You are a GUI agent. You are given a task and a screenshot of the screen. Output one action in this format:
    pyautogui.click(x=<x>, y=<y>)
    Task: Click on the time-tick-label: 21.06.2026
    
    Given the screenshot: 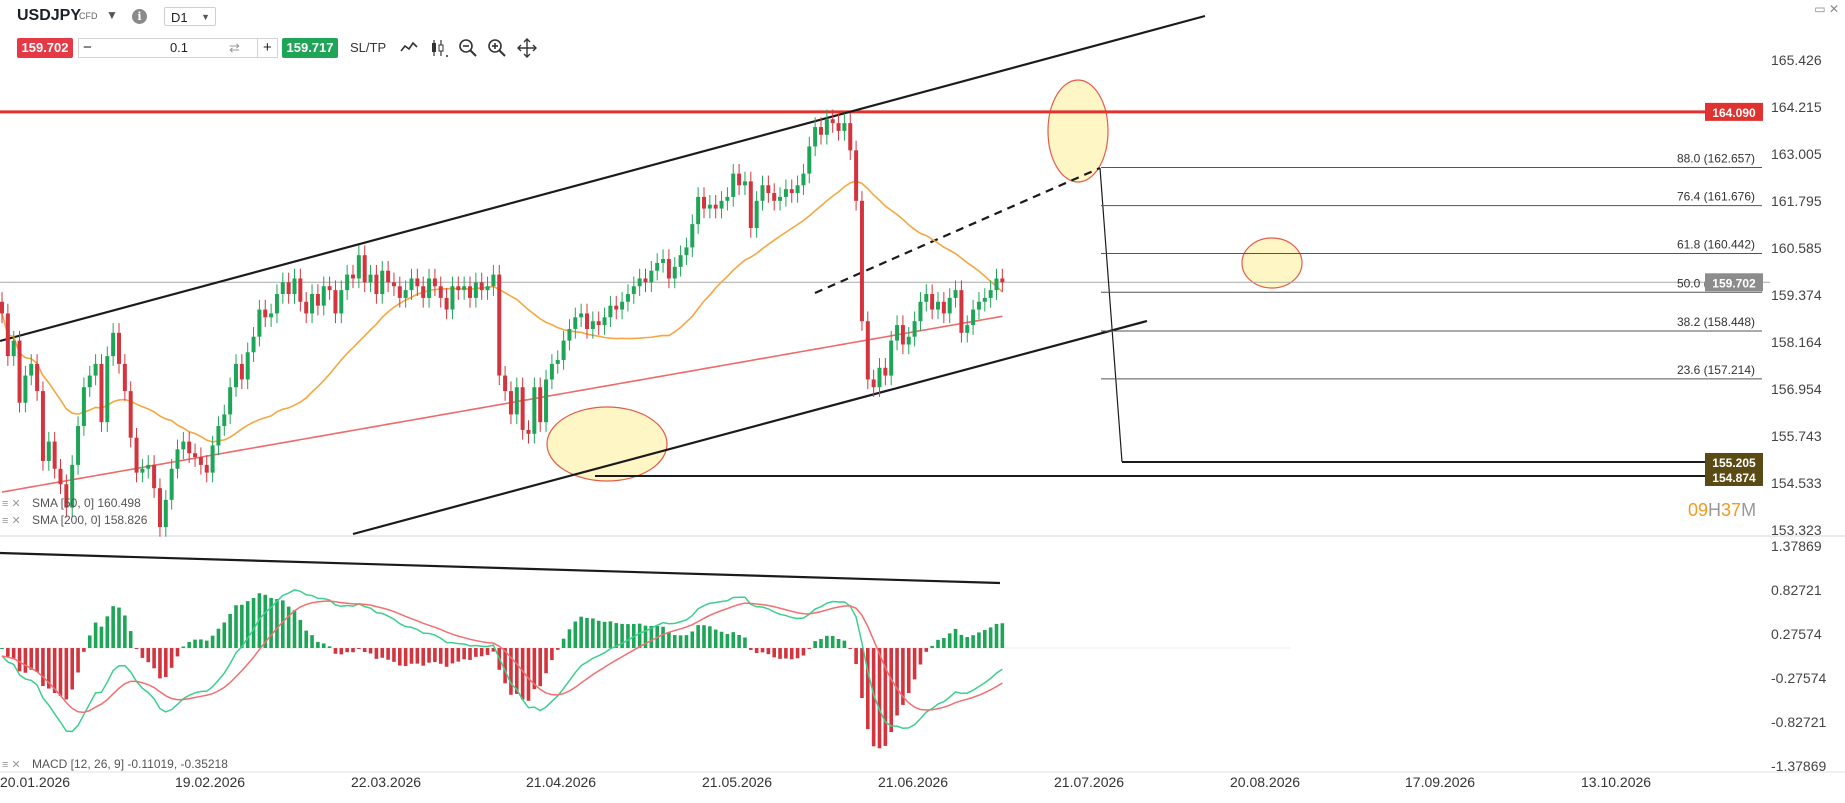 What is the action you would take?
    pyautogui.click(x=913, y=782)
    